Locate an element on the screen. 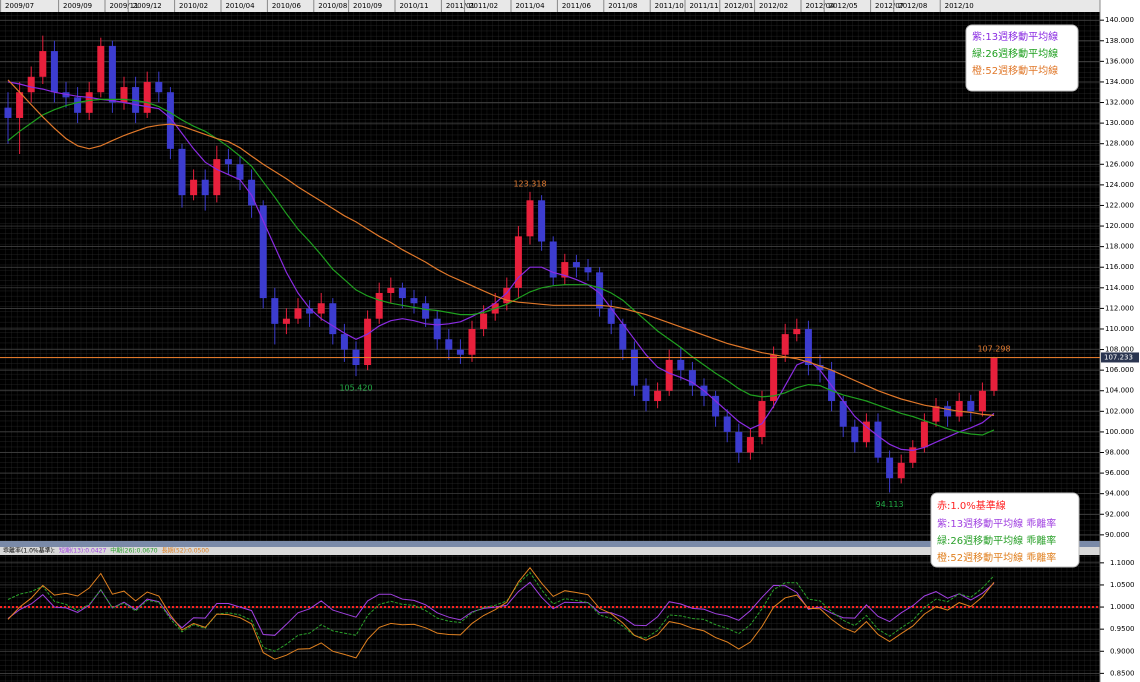 This screenshot has width=1140, height=682. y-tick-label: 98.000 is located at coordinates (1117, 453).